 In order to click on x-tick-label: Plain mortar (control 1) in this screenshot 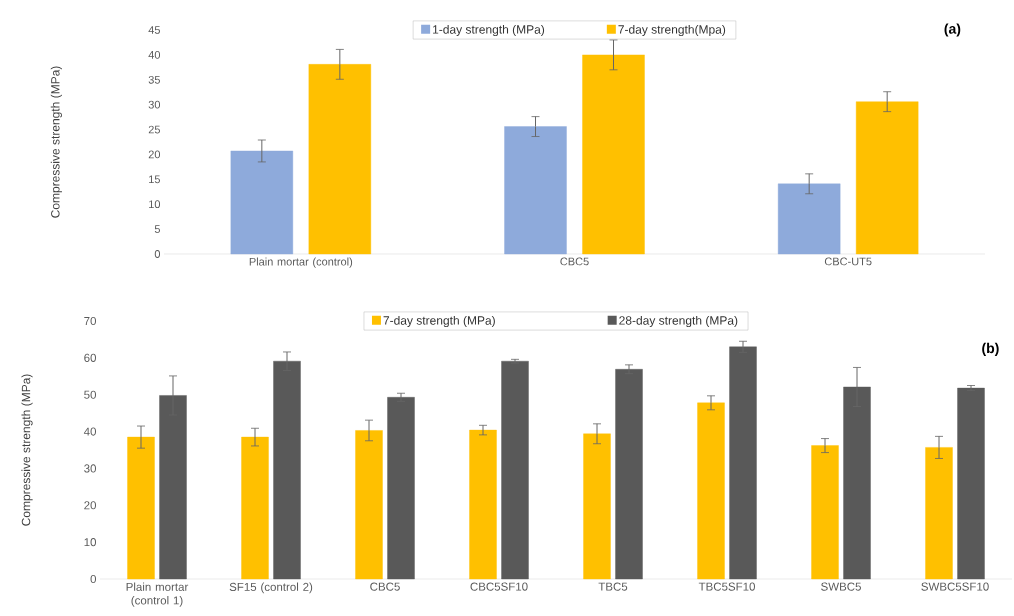, I will do `click(157, 594)`.